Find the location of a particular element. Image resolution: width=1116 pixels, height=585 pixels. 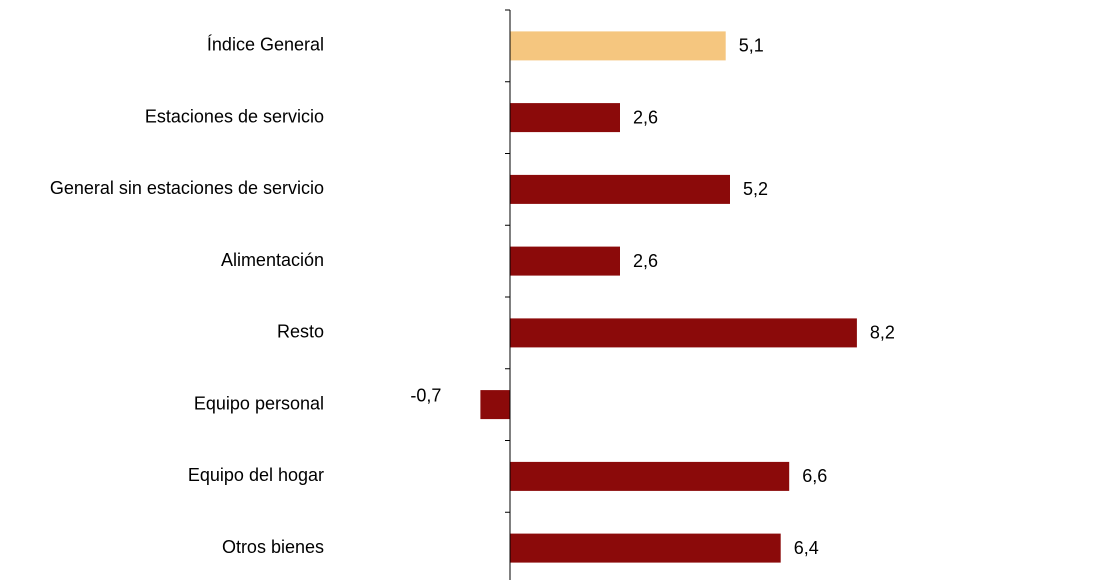

value-label: 6,6 is located at coordinates (814, 476).